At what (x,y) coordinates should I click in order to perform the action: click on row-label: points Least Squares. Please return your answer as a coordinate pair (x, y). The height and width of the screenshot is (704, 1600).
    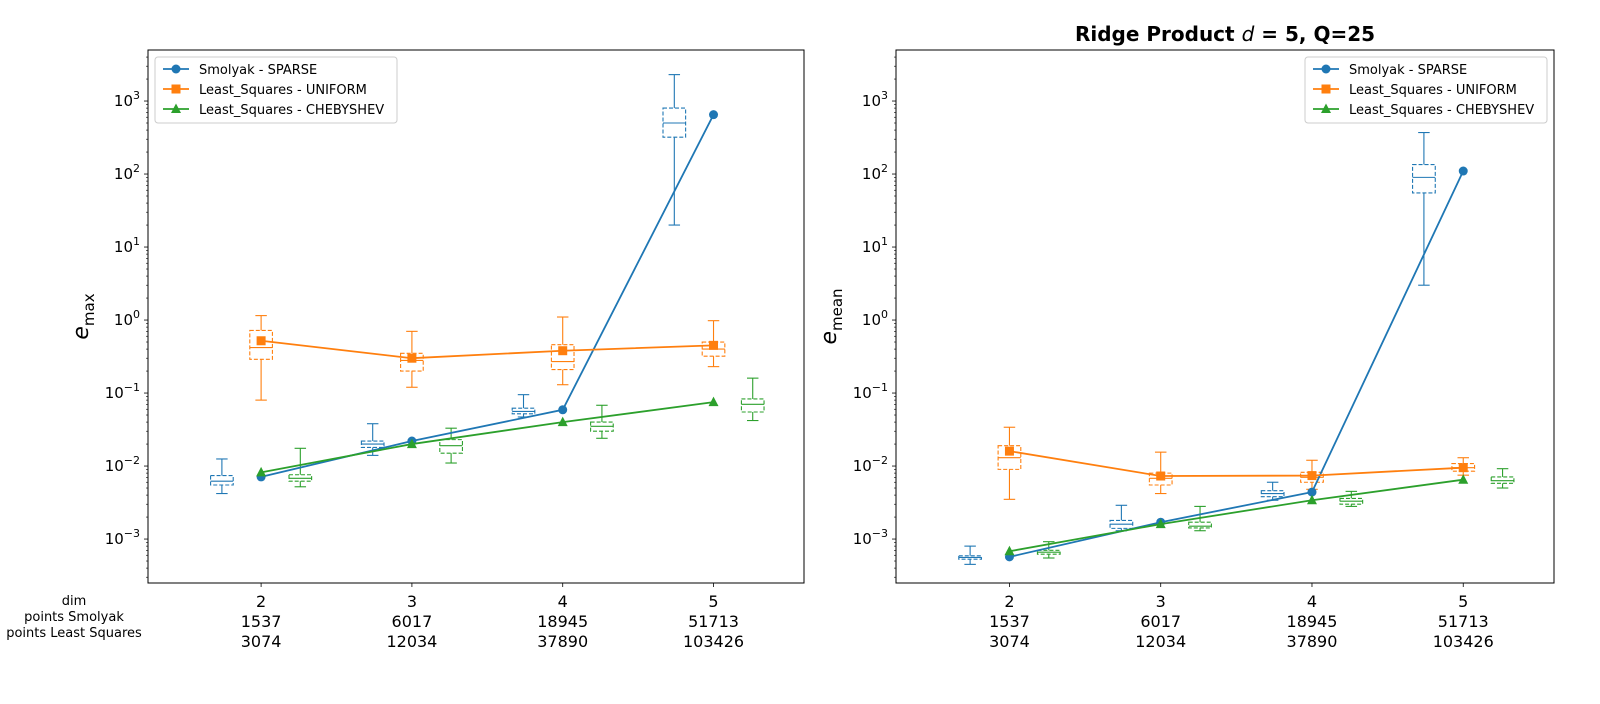
    Looking at the image, I should click on (74, 633).